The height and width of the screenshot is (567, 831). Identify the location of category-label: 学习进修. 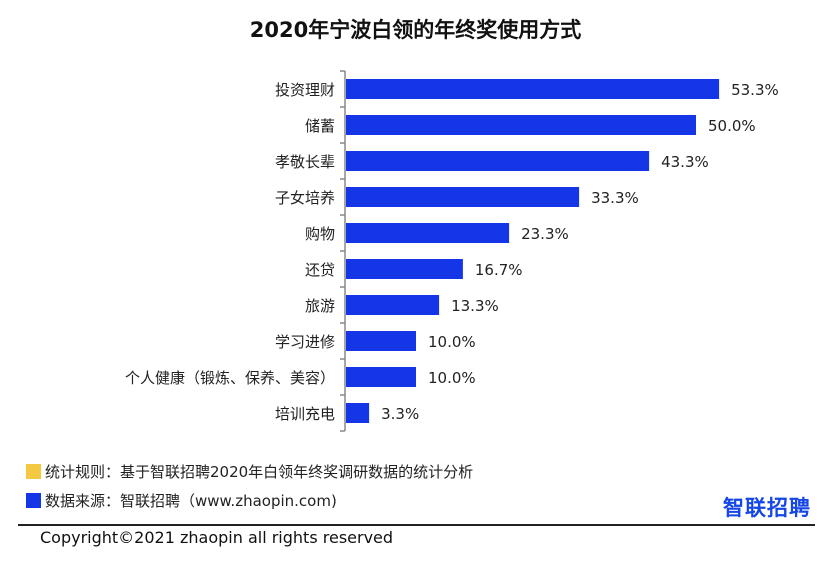
(305, 342).